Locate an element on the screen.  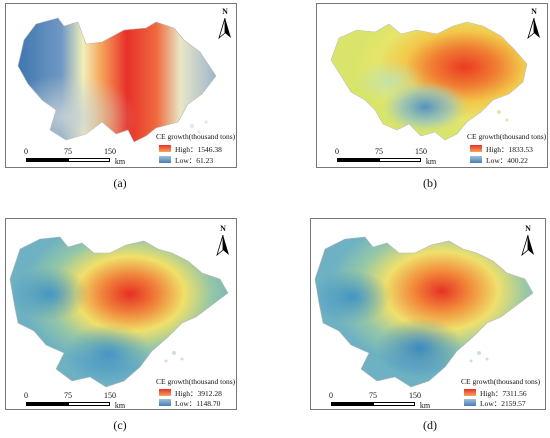
legend-high-label: High：1546.38 is located at coordinates (198, 149).